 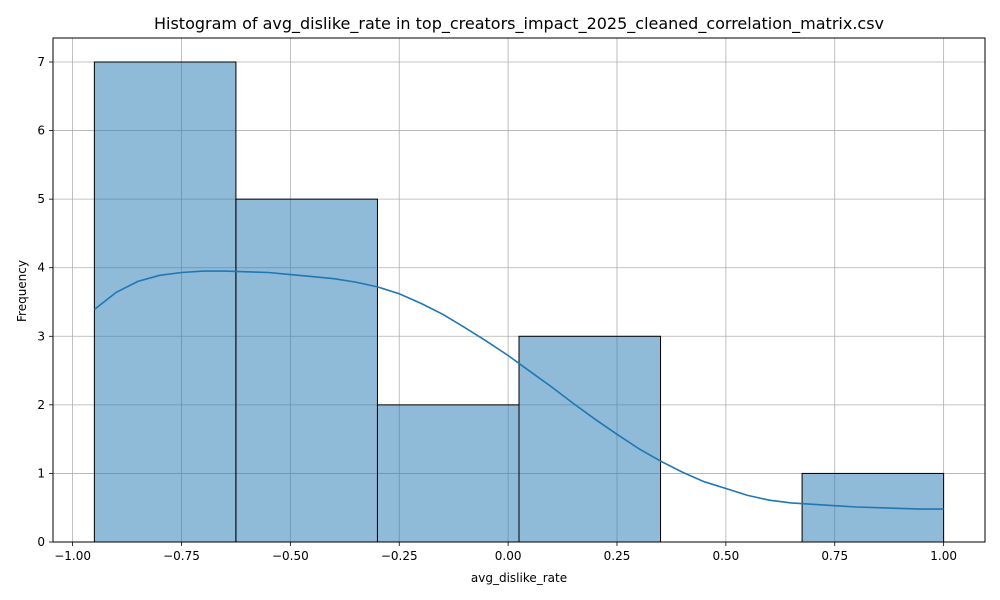 I want to click on y-tick-label-6: 6, so click(x=41, y=131).